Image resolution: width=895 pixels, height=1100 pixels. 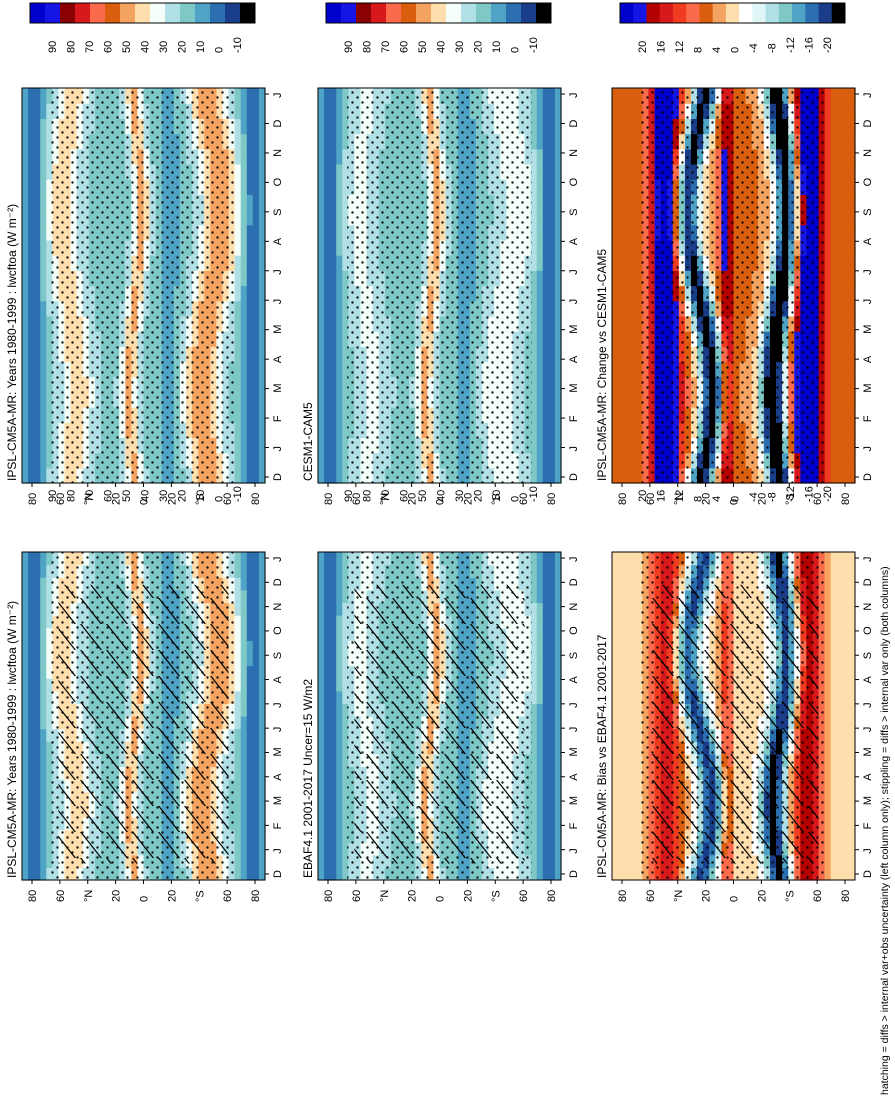 I want to click on lat-tick-label: °N, so click(x=385, y=896).